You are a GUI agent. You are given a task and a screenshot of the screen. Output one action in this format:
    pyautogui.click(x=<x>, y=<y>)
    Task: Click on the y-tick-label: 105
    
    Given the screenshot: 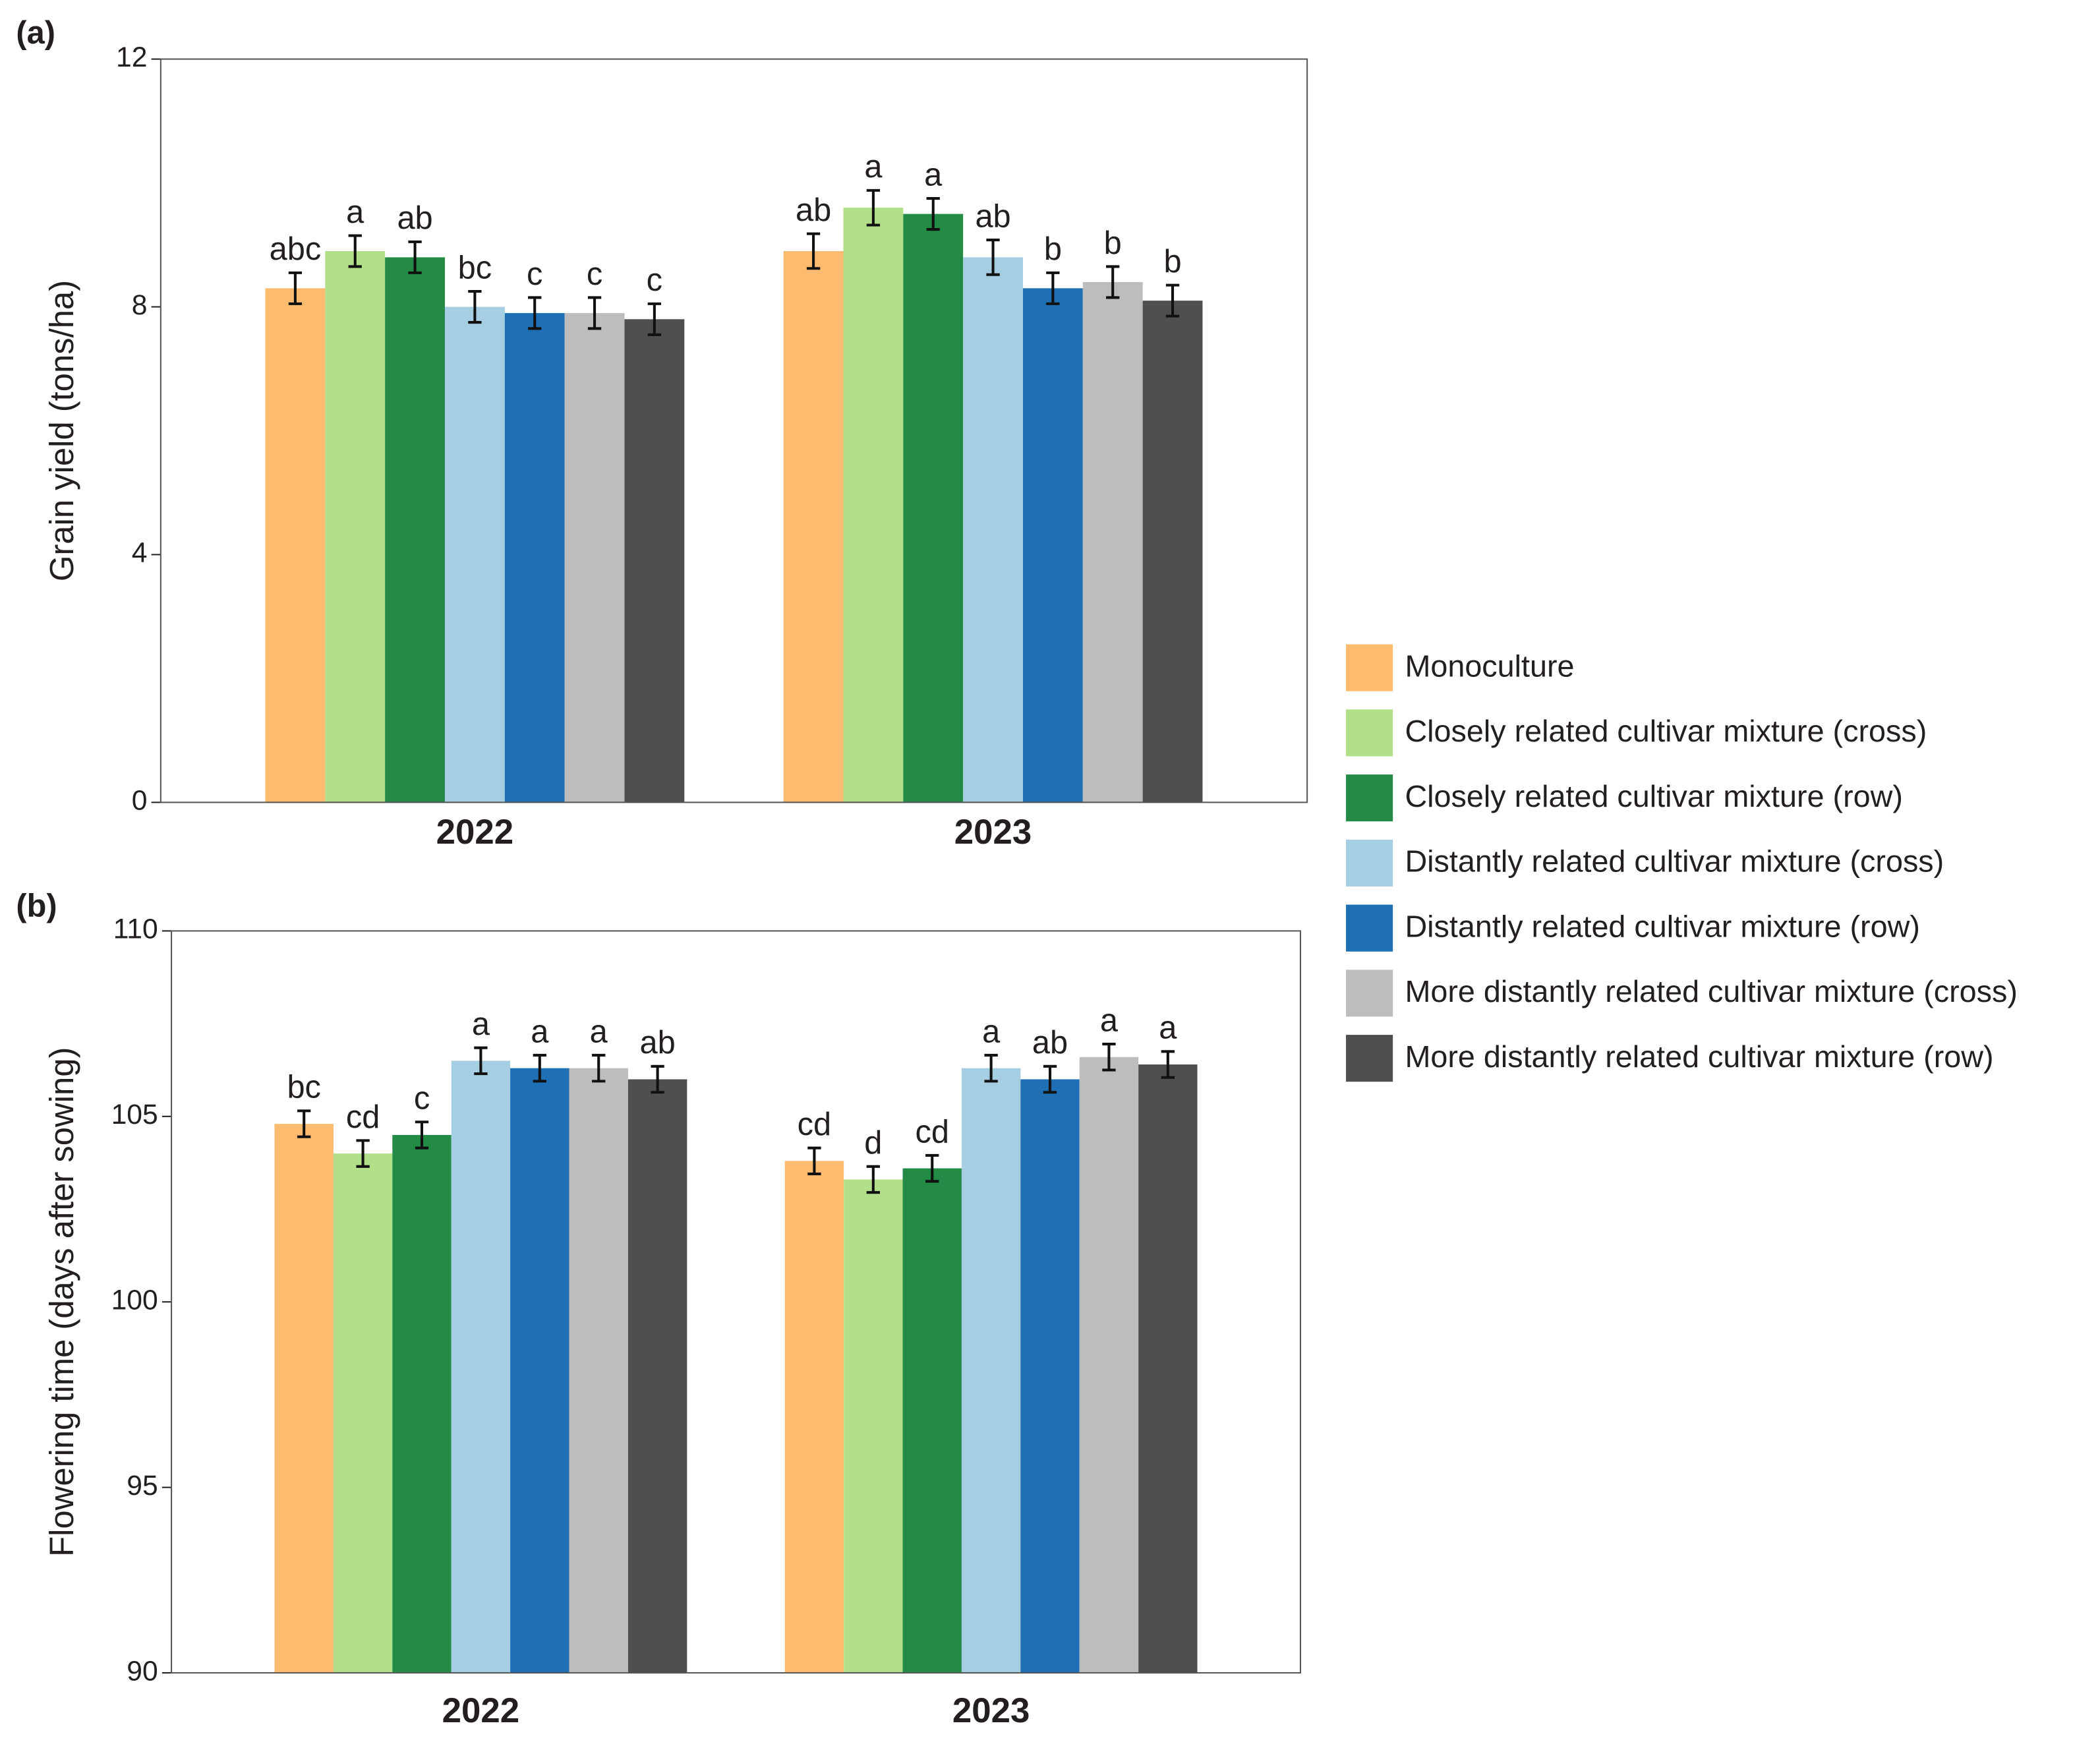 What is the action you would take?
    pyautogui.click(x=134, y=1114)
    